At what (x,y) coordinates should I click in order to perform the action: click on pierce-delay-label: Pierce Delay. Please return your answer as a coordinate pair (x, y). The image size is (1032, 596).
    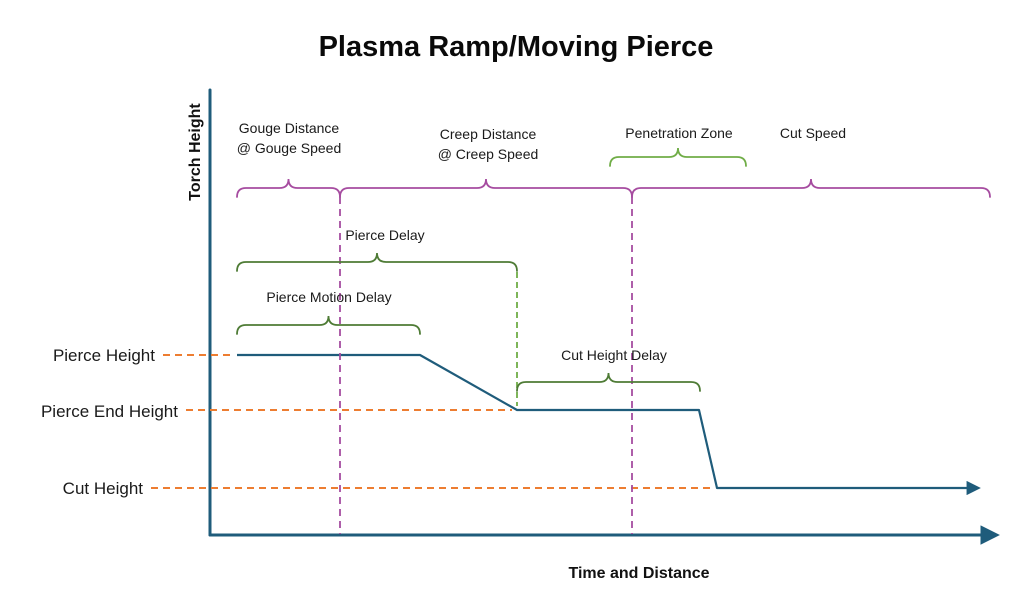
    Looking at the image, I should click on (384, 235).